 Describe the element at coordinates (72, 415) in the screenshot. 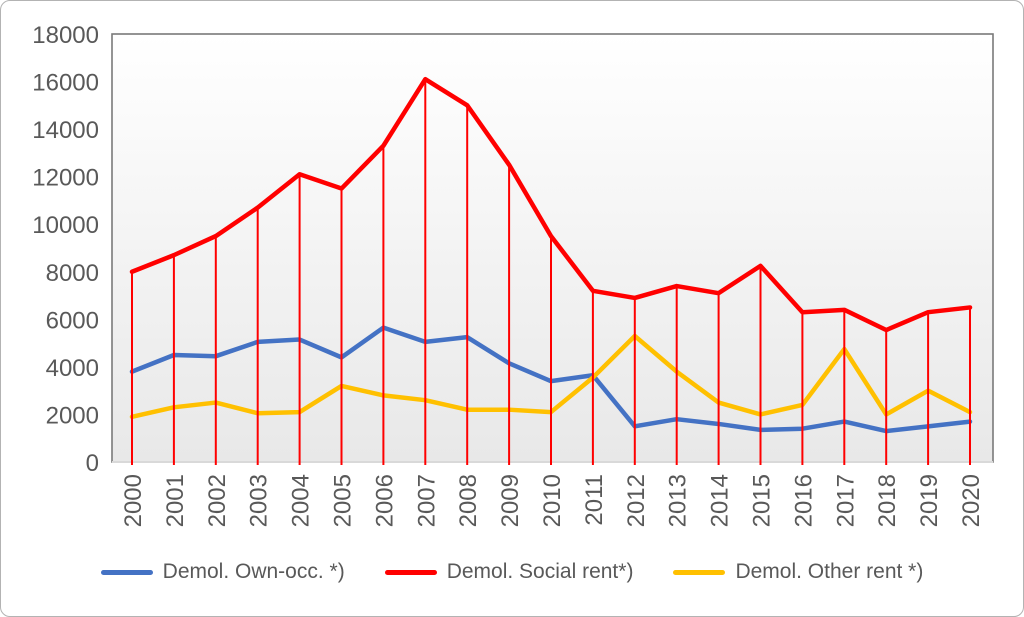

I see `y-axis-tick-label: 2000` at that location.